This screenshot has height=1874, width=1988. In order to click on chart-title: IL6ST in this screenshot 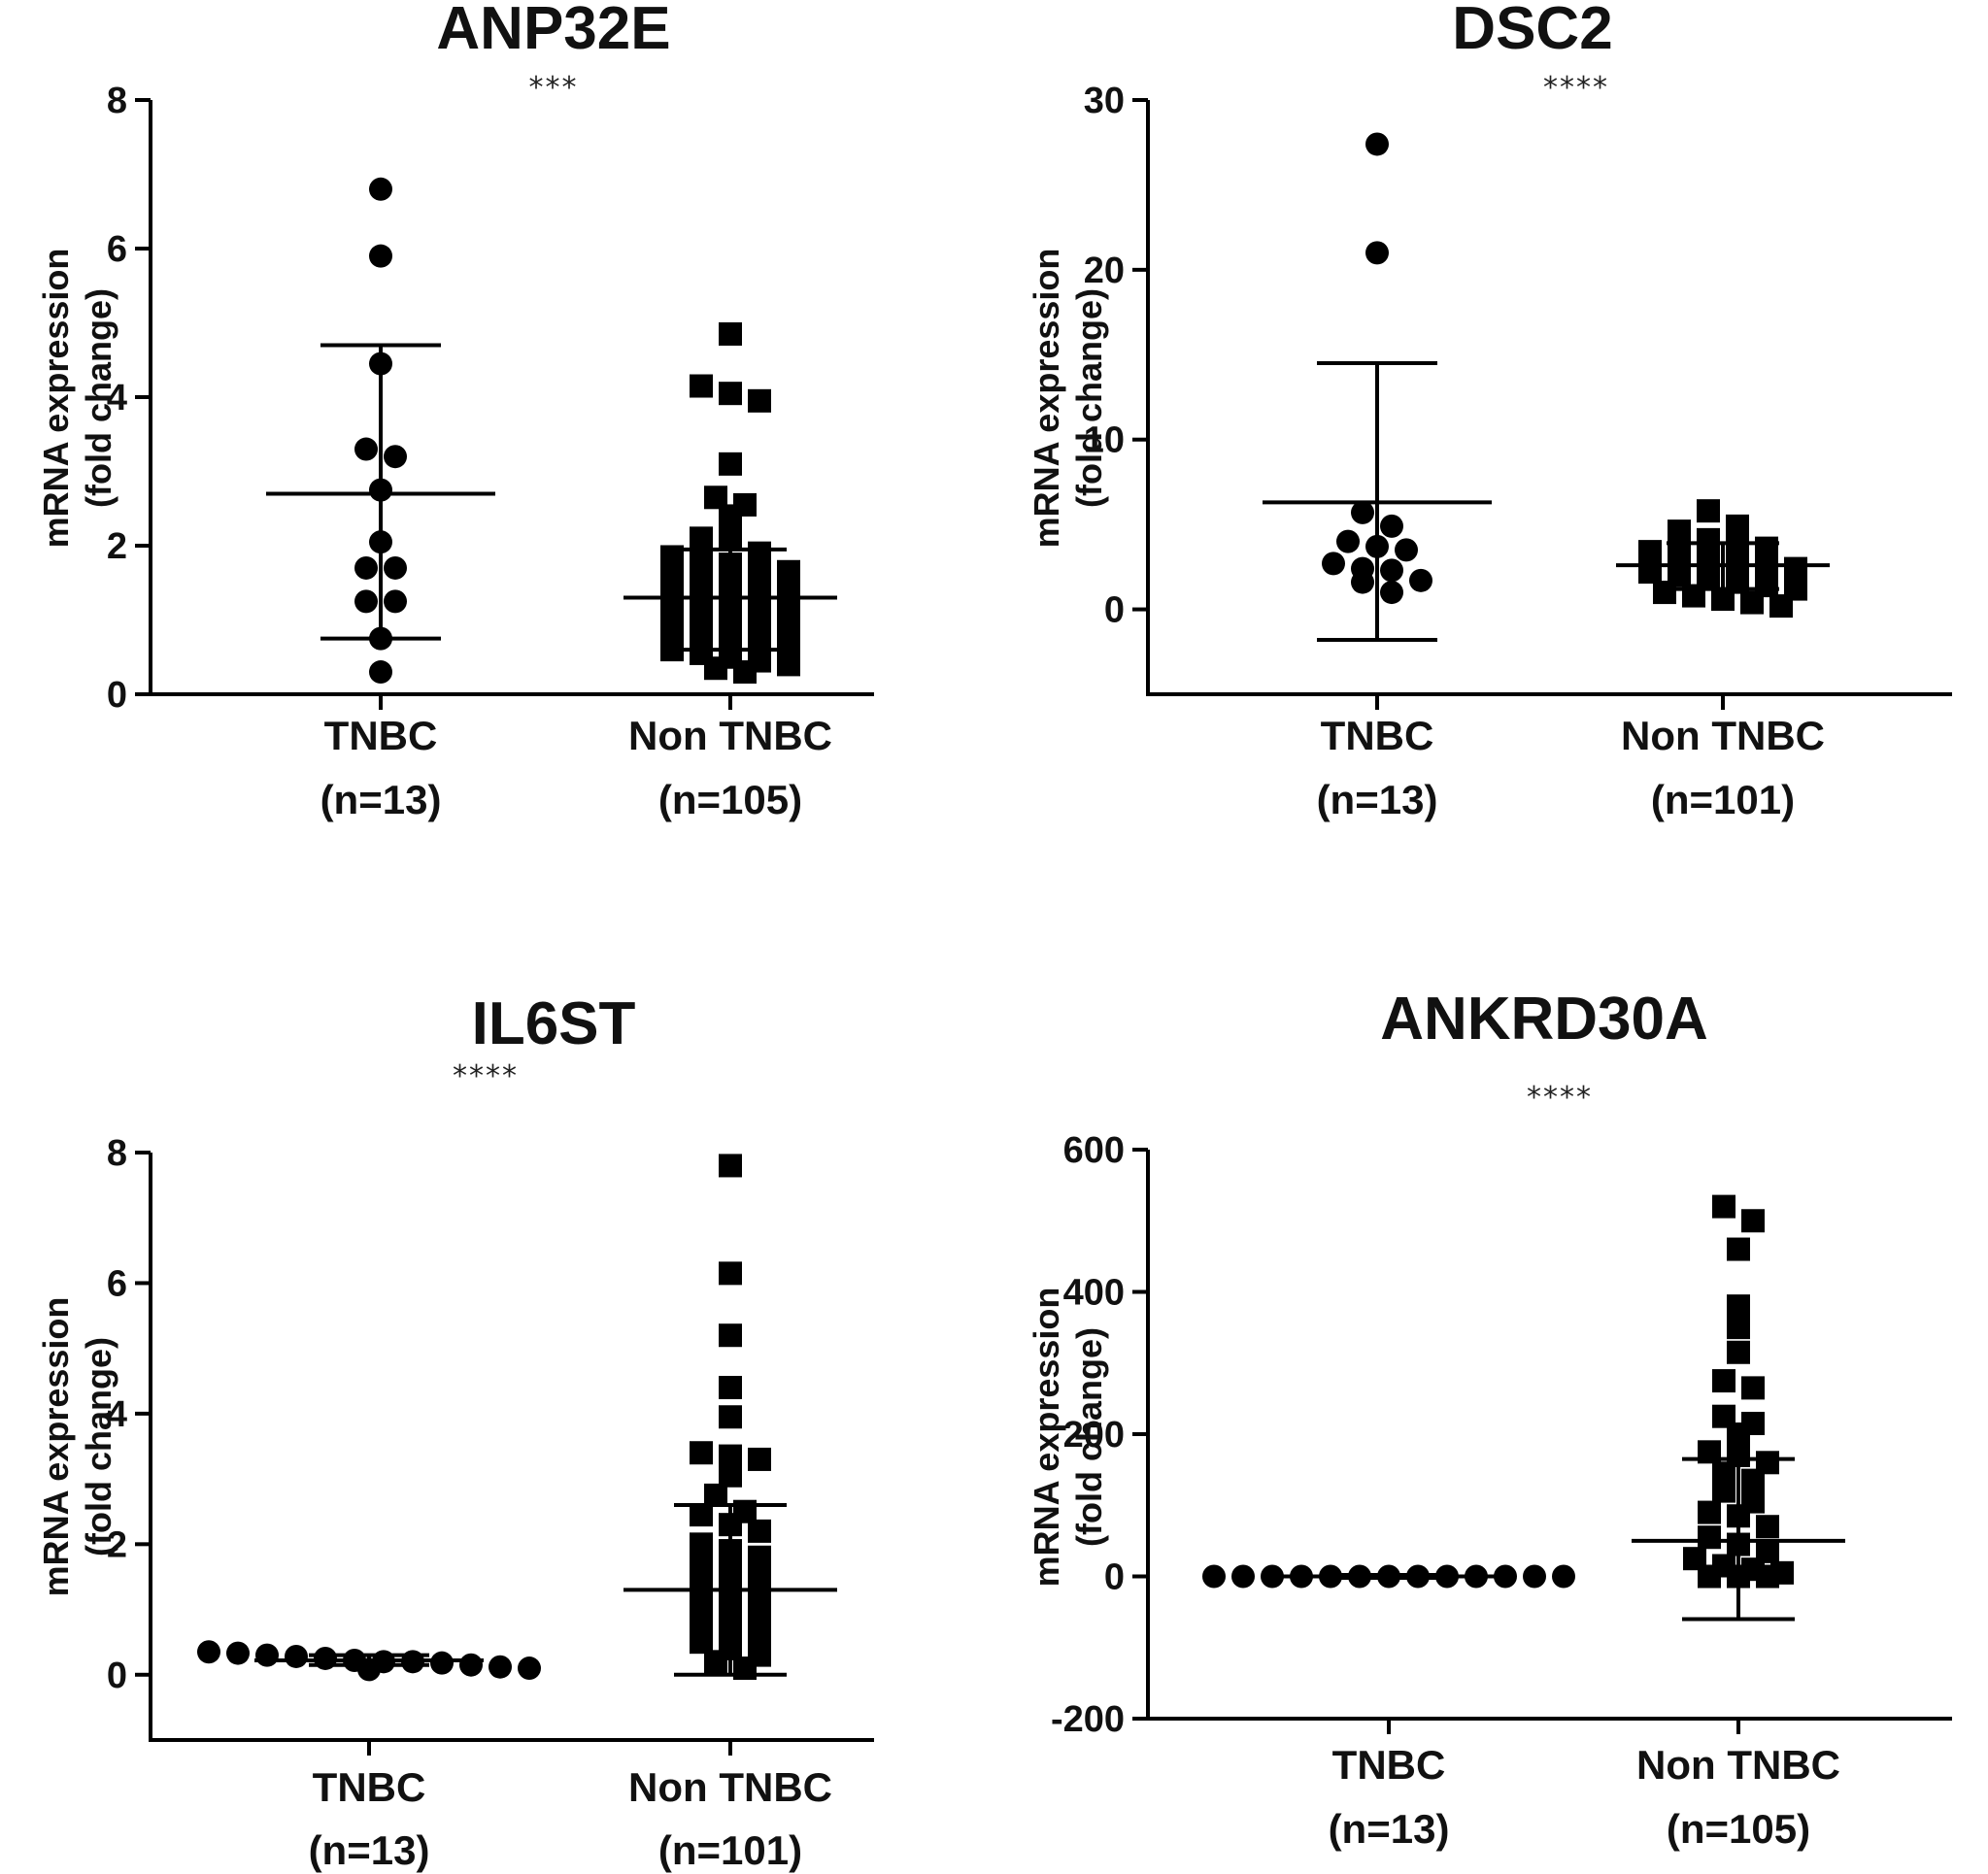, I will do `click(554, 1024)`.